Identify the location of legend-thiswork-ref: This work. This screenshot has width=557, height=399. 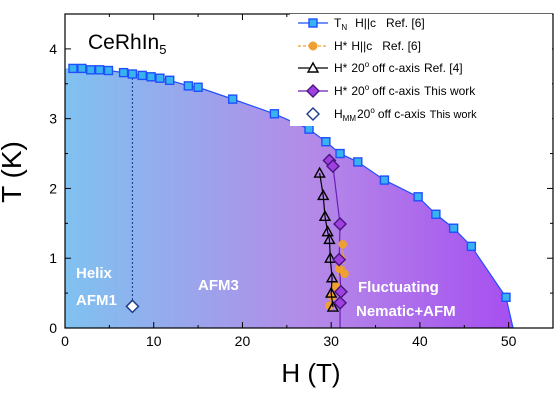
(450, 91).